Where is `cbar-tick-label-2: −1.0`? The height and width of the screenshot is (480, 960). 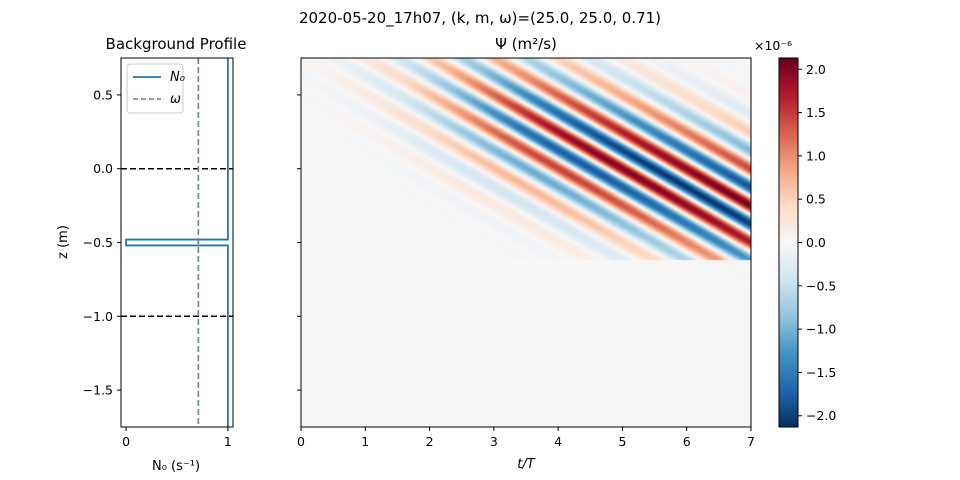
cbar-tick-label-2: −1.0 is located at coordinates (821, 329).